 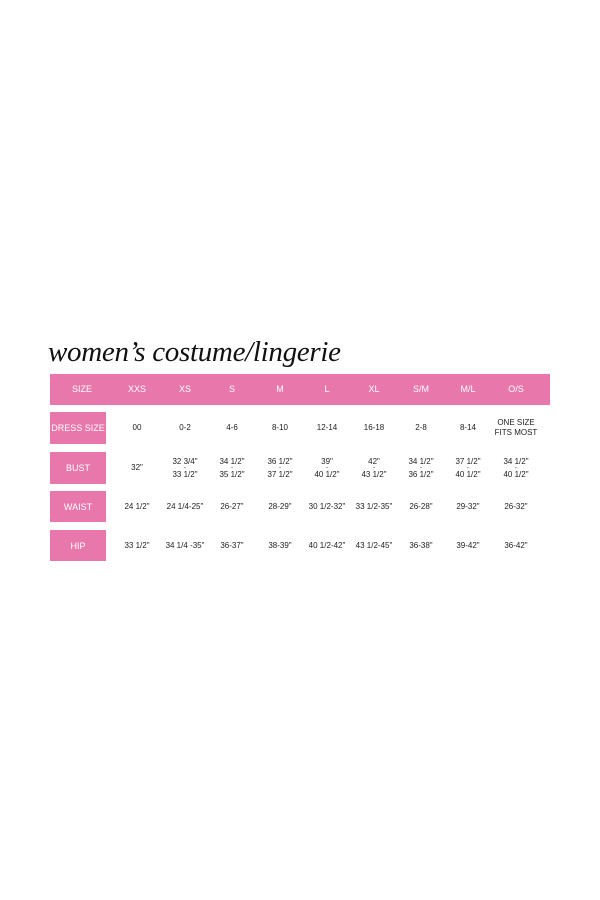 What do you see at coordinates (300, 389) in the screenshot?
I see `size-header-row: SIZE XXS XS S M L XL S/M M/L O/S` at bounding box center [300, 389].